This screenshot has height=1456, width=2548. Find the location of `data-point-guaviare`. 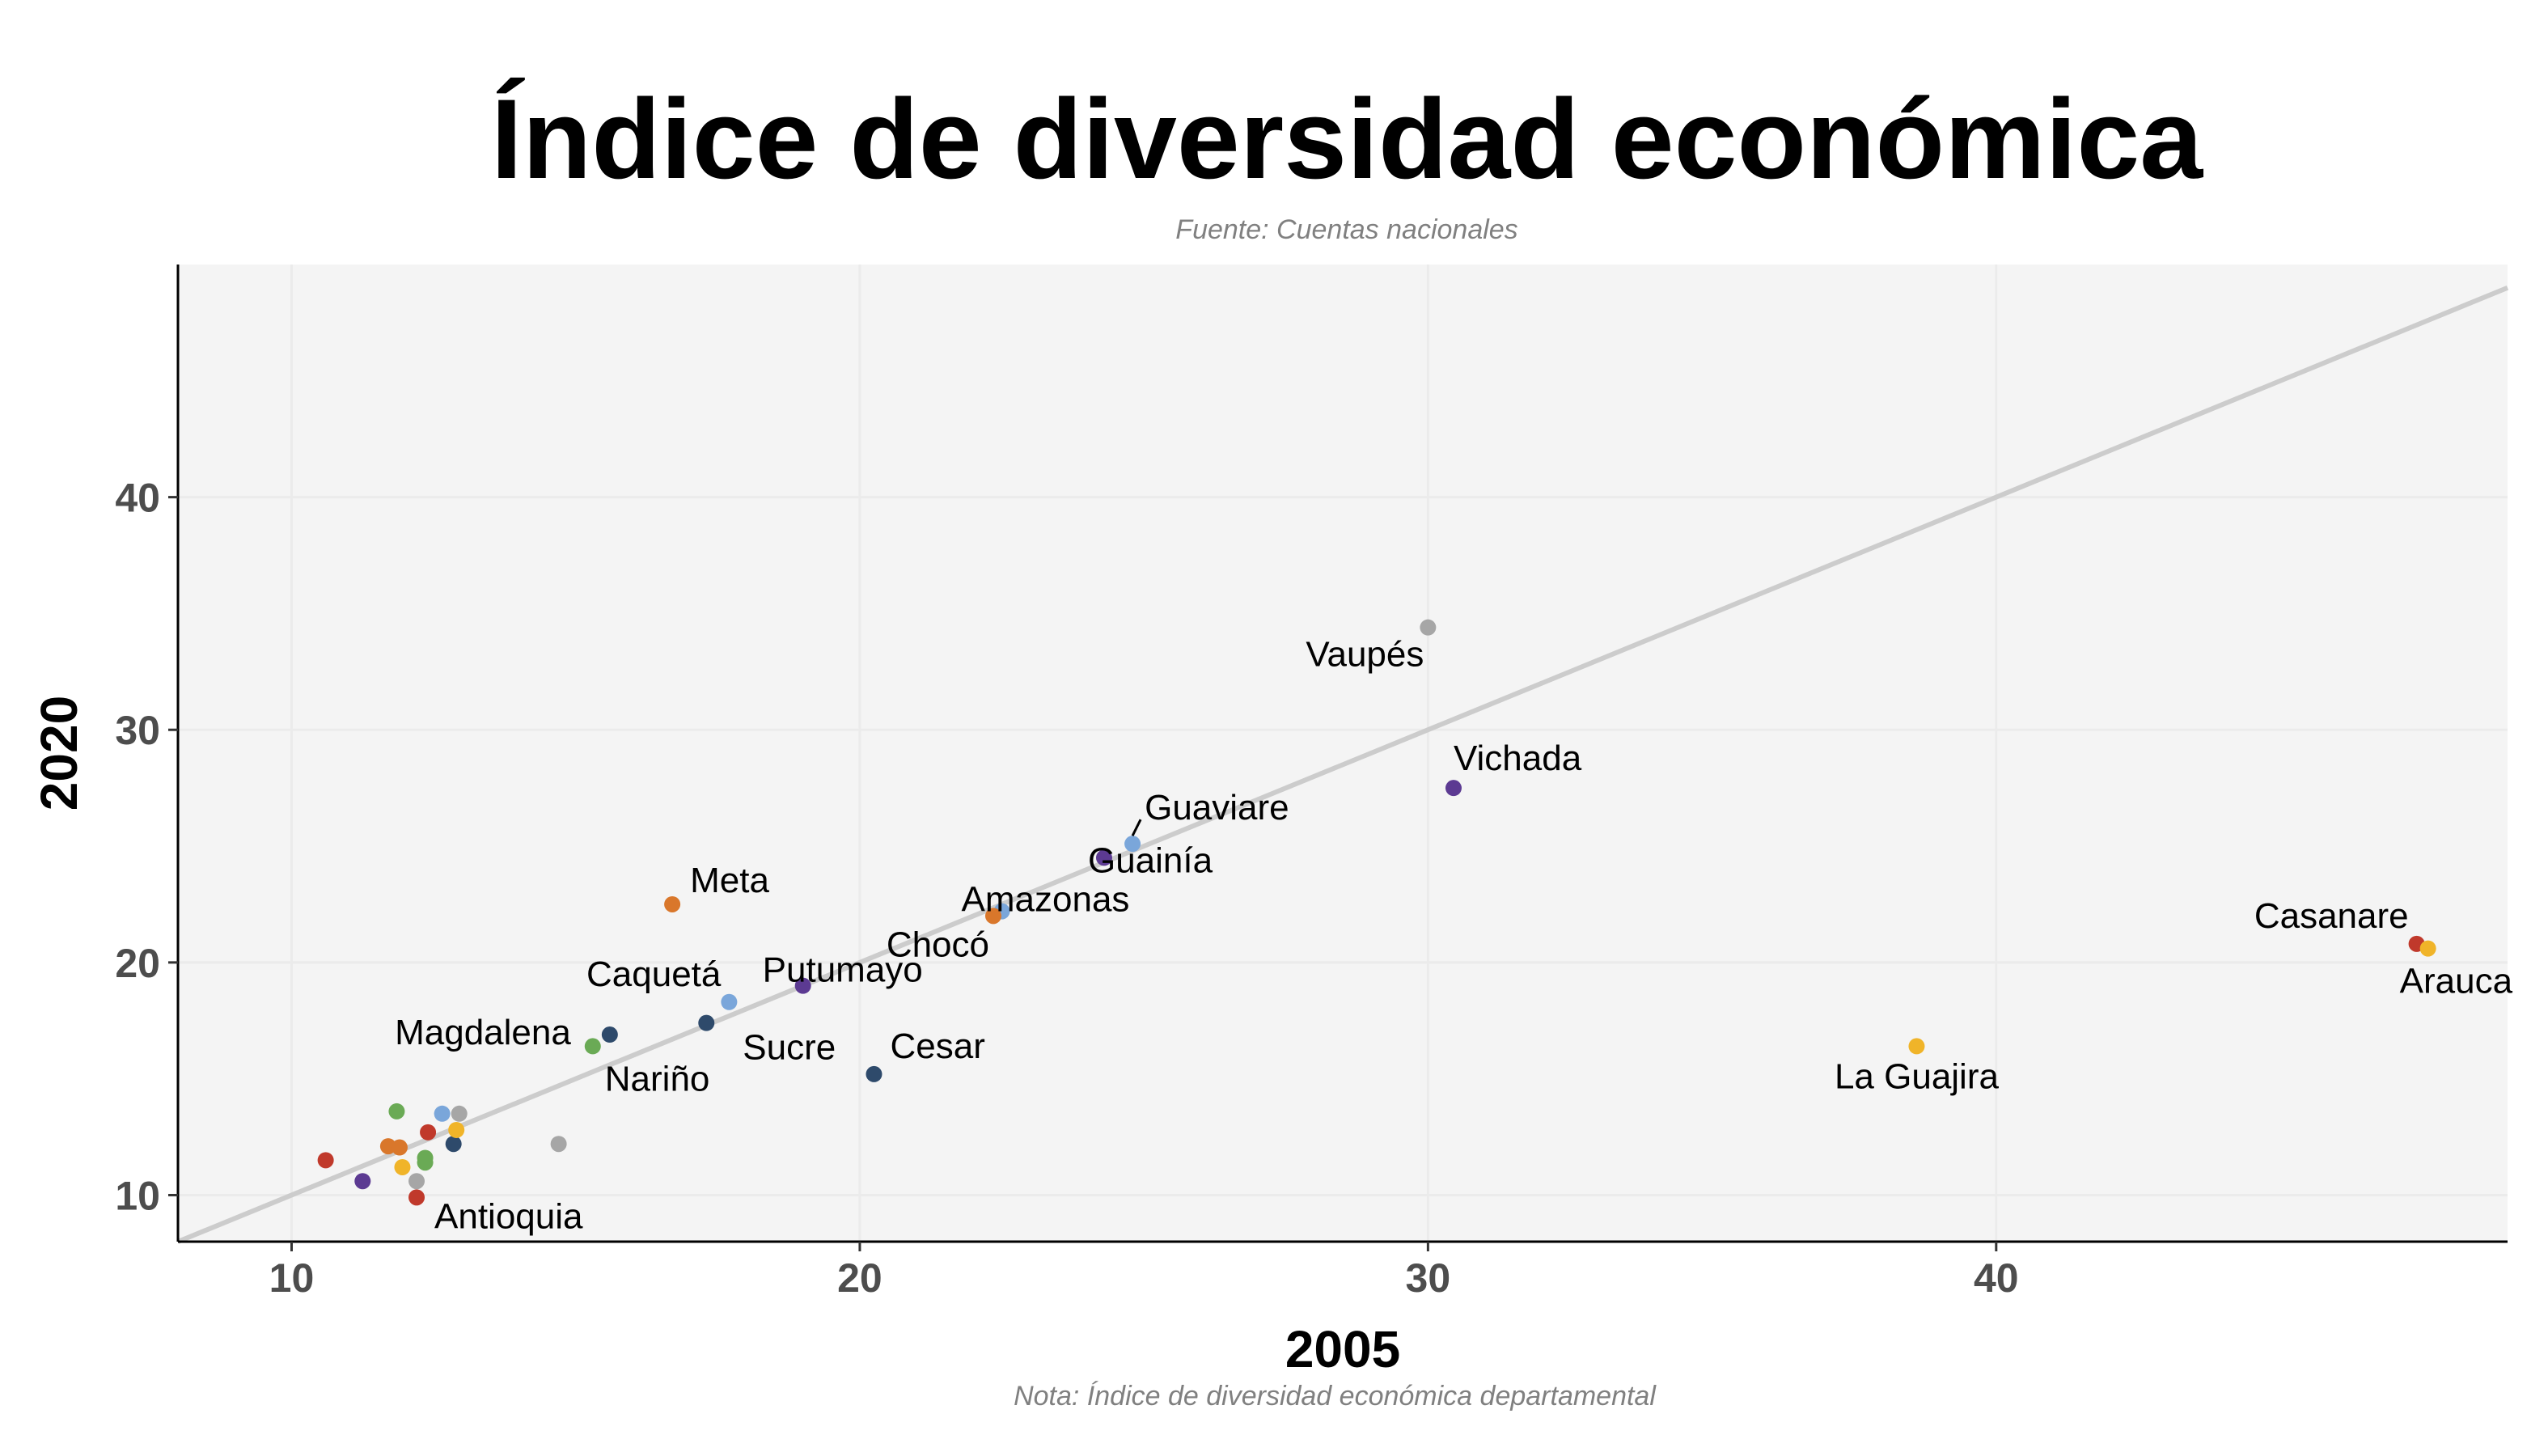

data-point-guaviare is located at coordinates (1132, 845).